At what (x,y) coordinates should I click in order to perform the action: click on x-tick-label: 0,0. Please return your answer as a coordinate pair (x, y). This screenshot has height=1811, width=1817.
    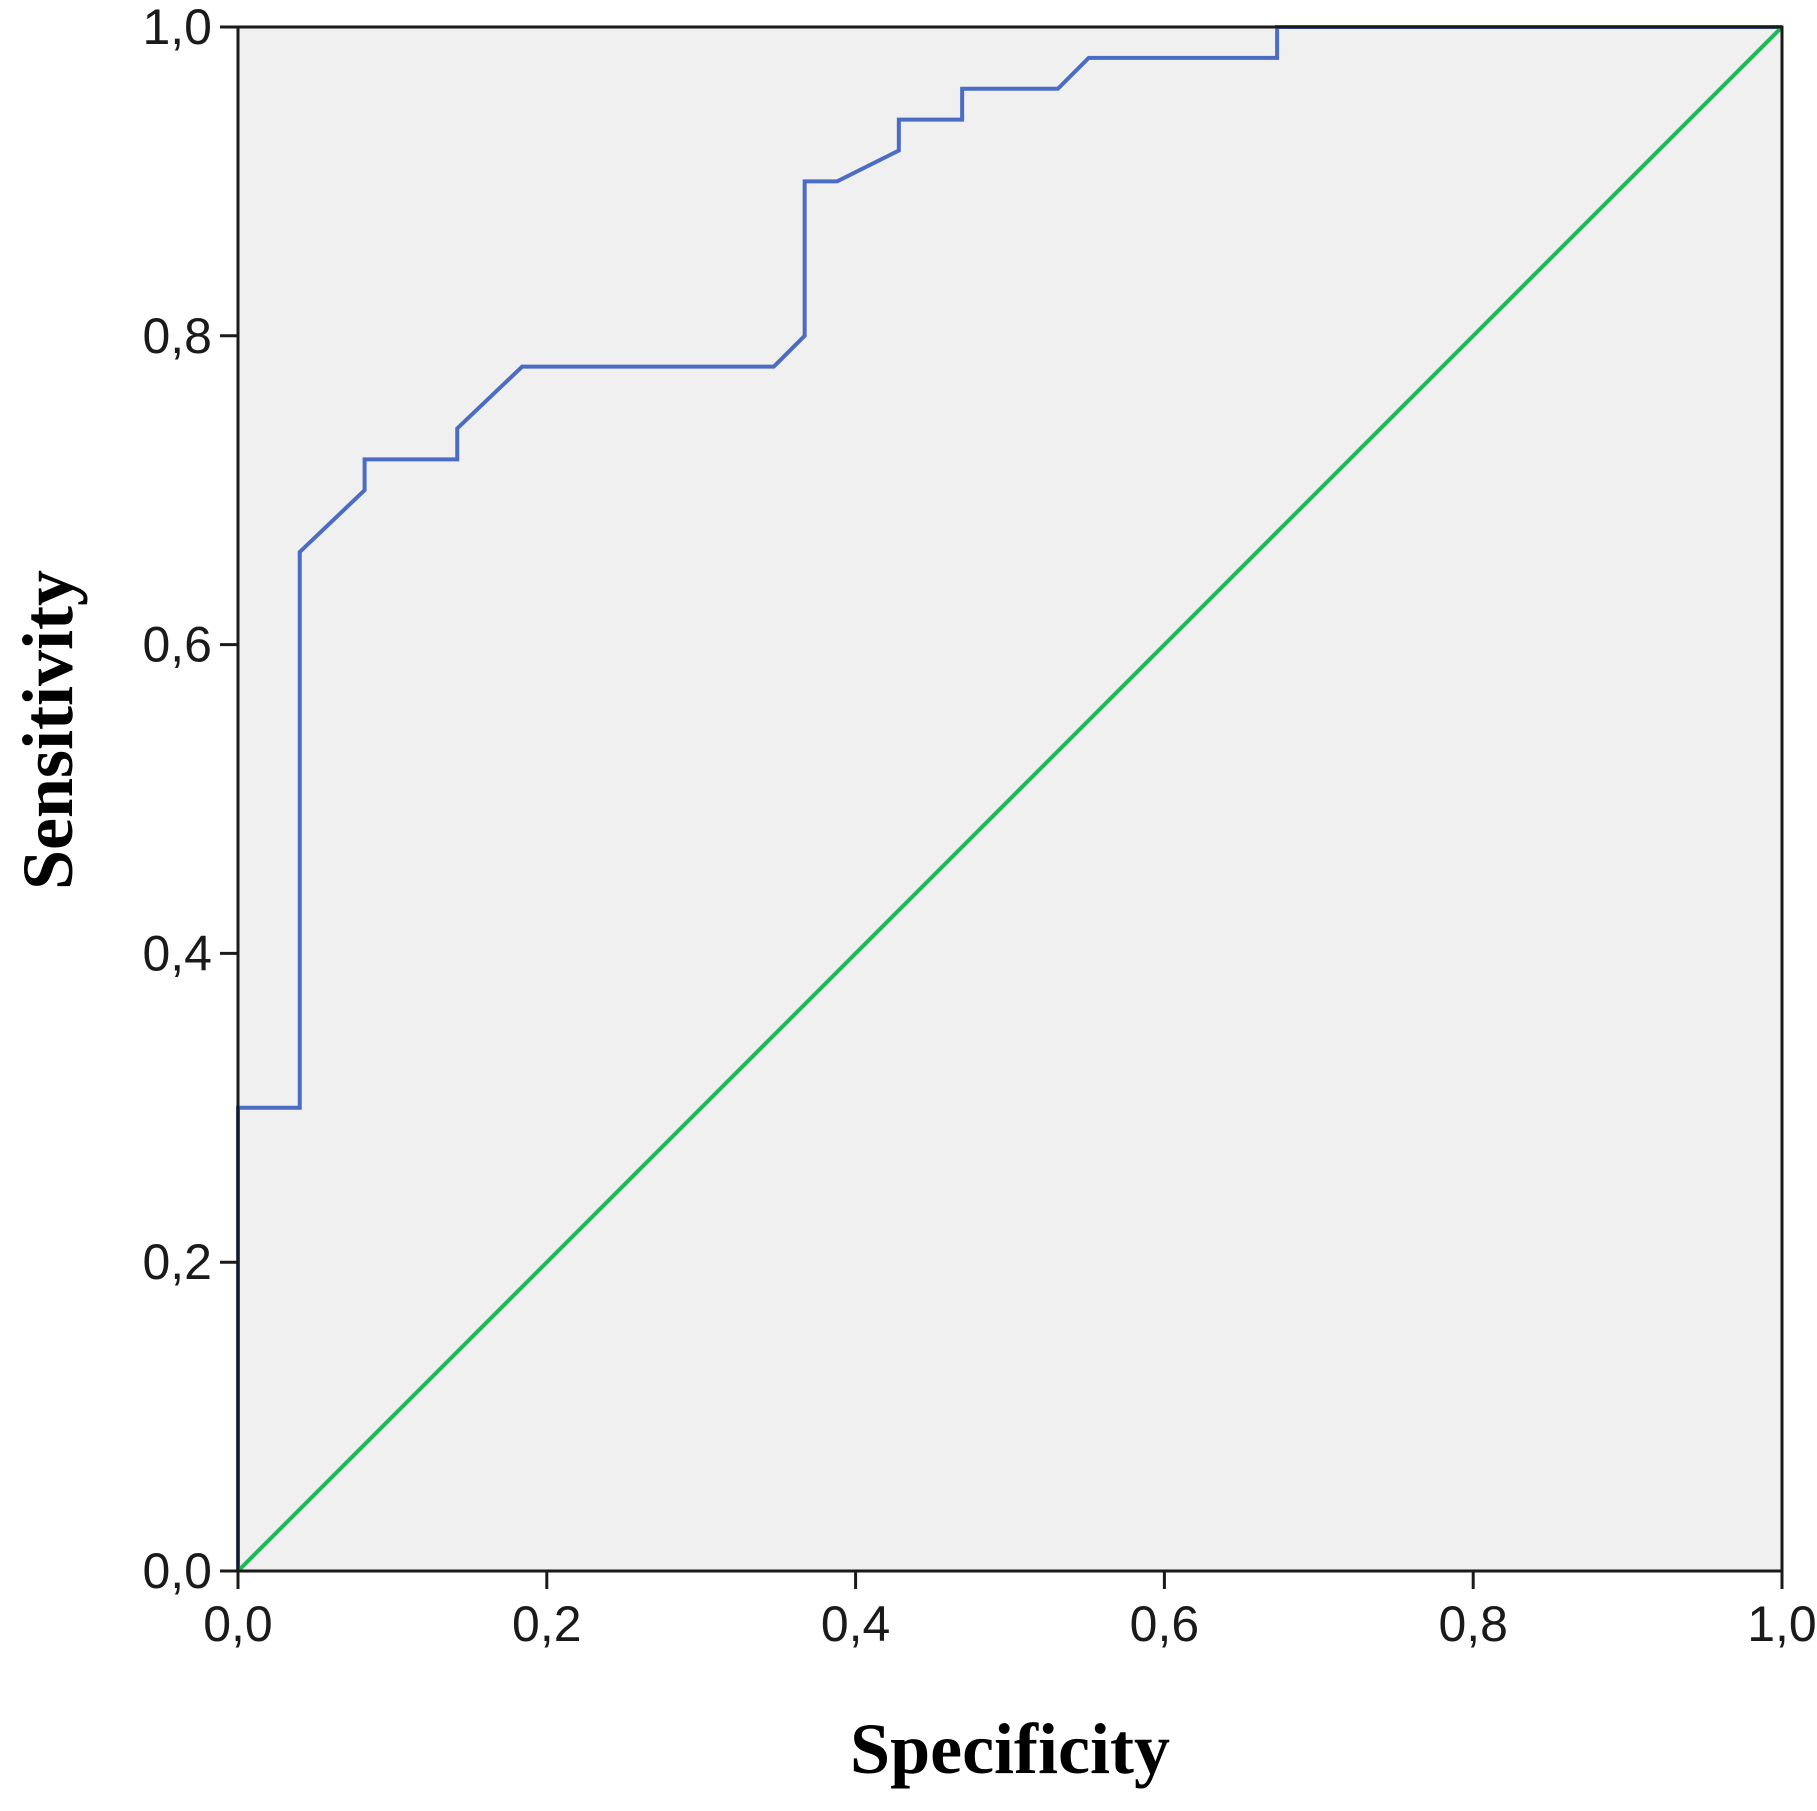
    Looking at the image, I should click on (238, 1624).